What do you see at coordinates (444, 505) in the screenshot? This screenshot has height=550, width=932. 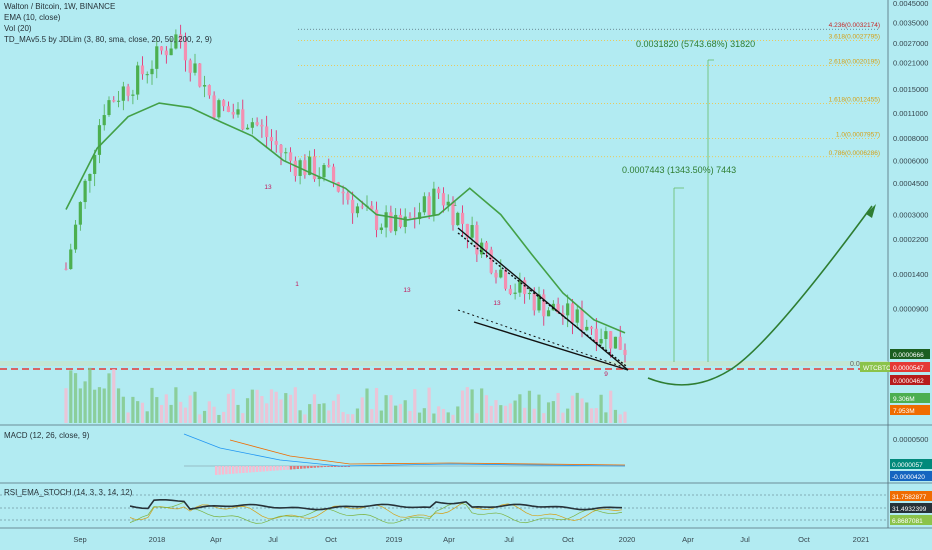 I see `rsi-pane` at bounding box center [444, 505].